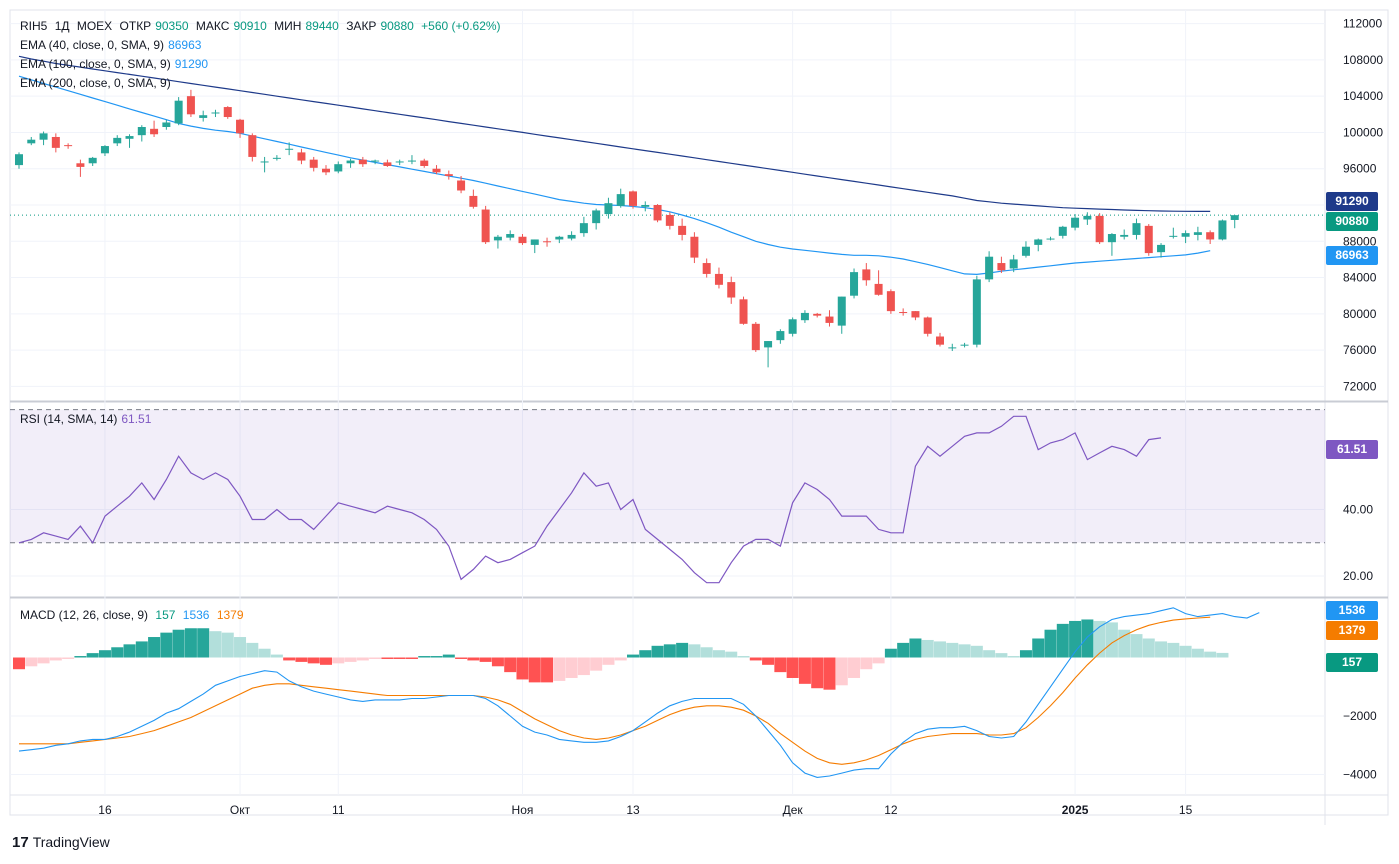  I want to click on tv-logo-icon: 17, so click(20, 842).